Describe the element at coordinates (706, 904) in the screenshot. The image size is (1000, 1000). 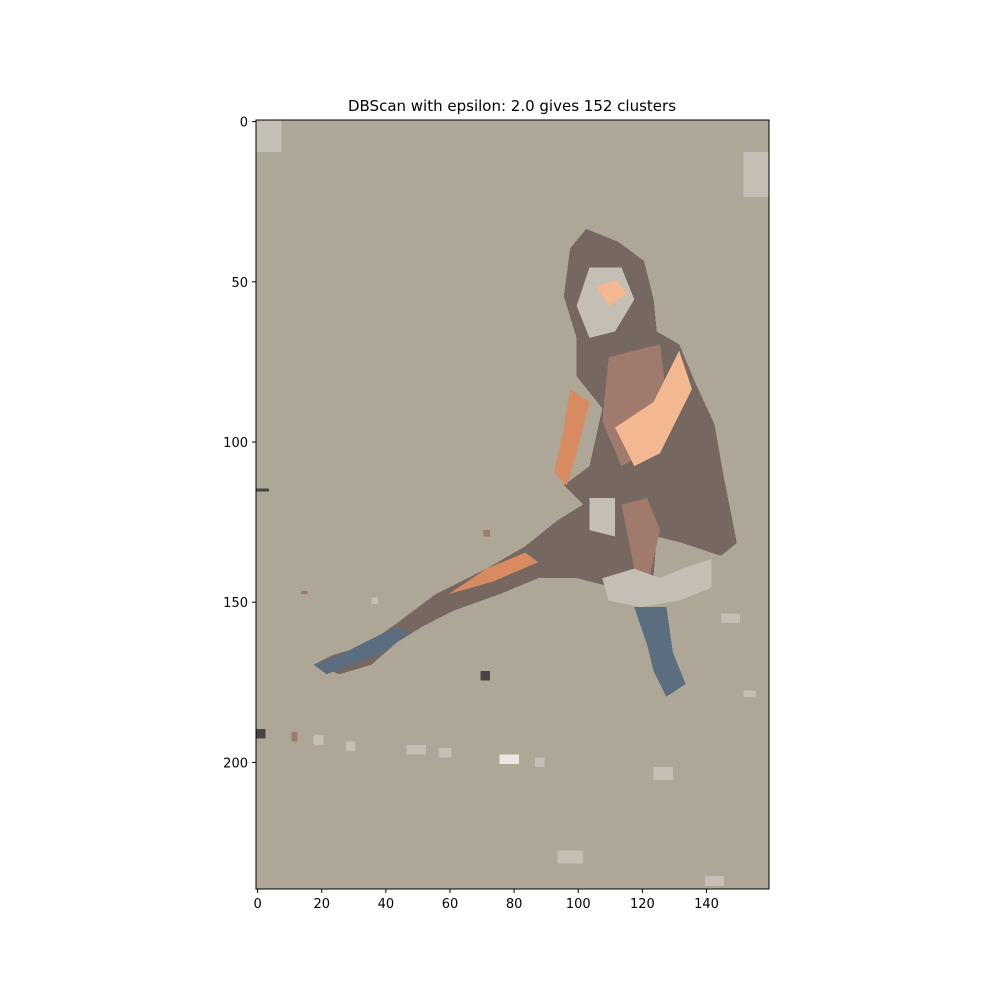
I see `x-tick-label: 140` at that location.